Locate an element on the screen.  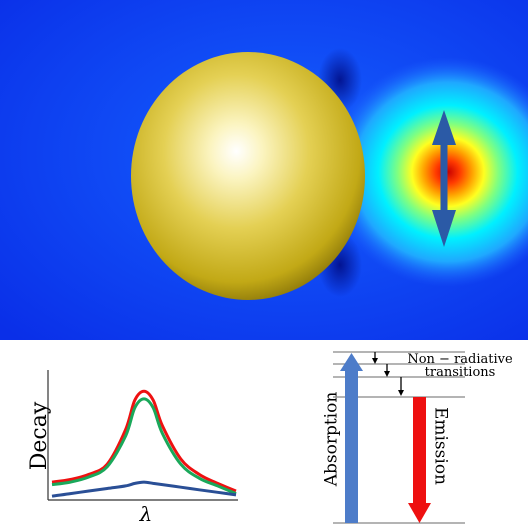
absorption-arrow-icon is located at coordinates (351, 438).